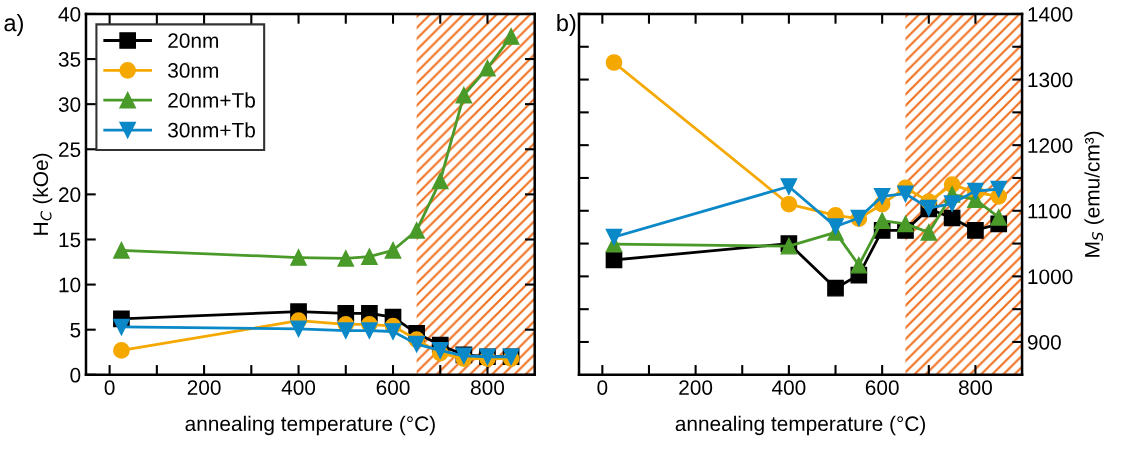 The width and height of the screenshot is (1136, 465). I want to click on y2-tick-label: 1100, so click(1049, 211).